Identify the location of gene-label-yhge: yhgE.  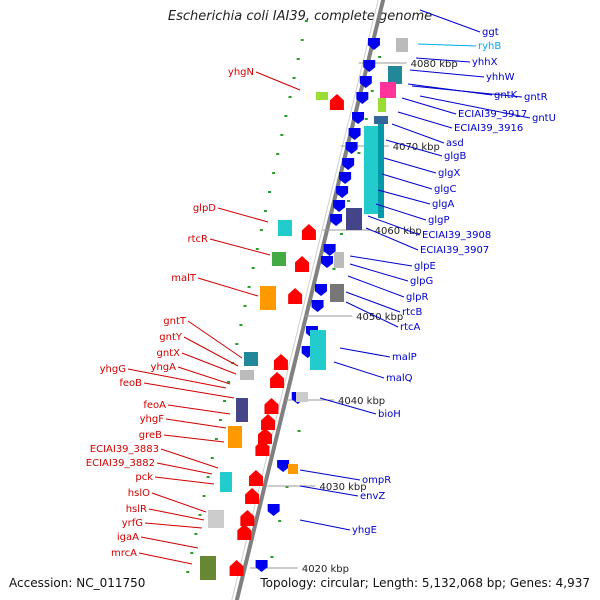
(364, 530).